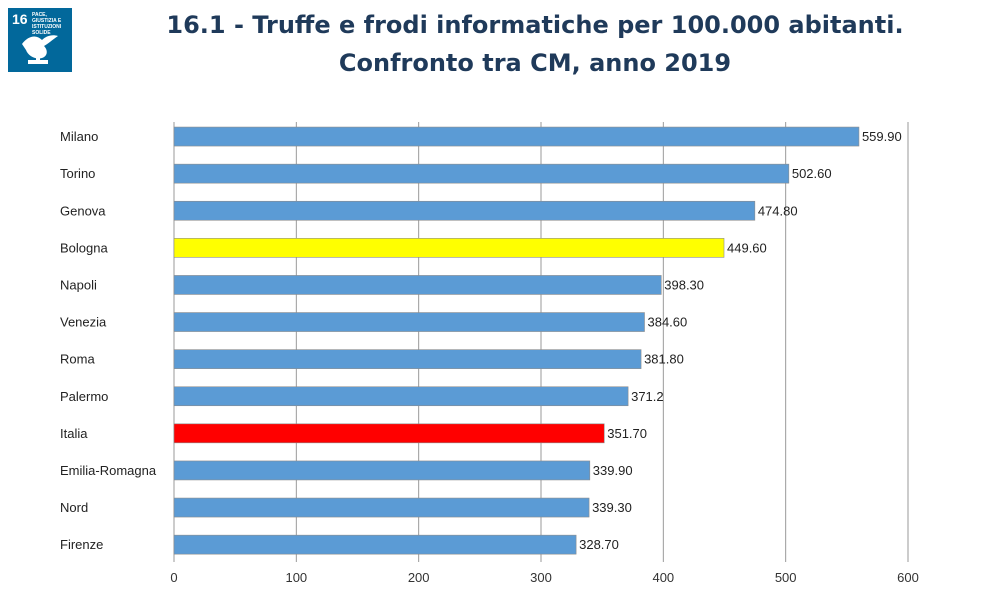 Image resolution: width=1000 pixels, height=613 pixels. I want to click on dove-gavel-icon, so click(40, 49).